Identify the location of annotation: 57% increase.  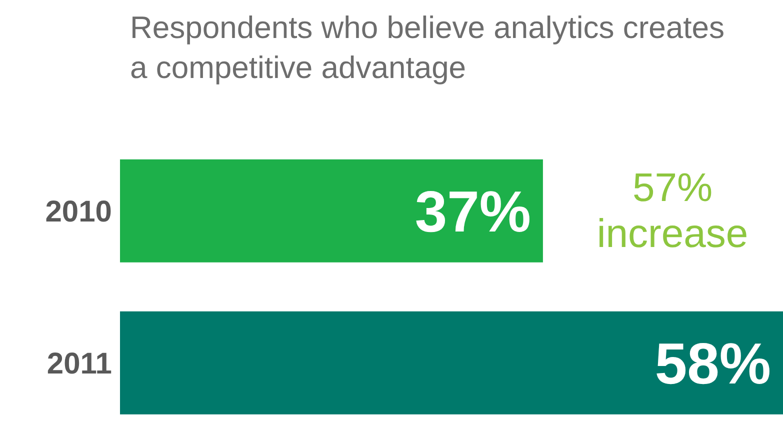
(673, 211).